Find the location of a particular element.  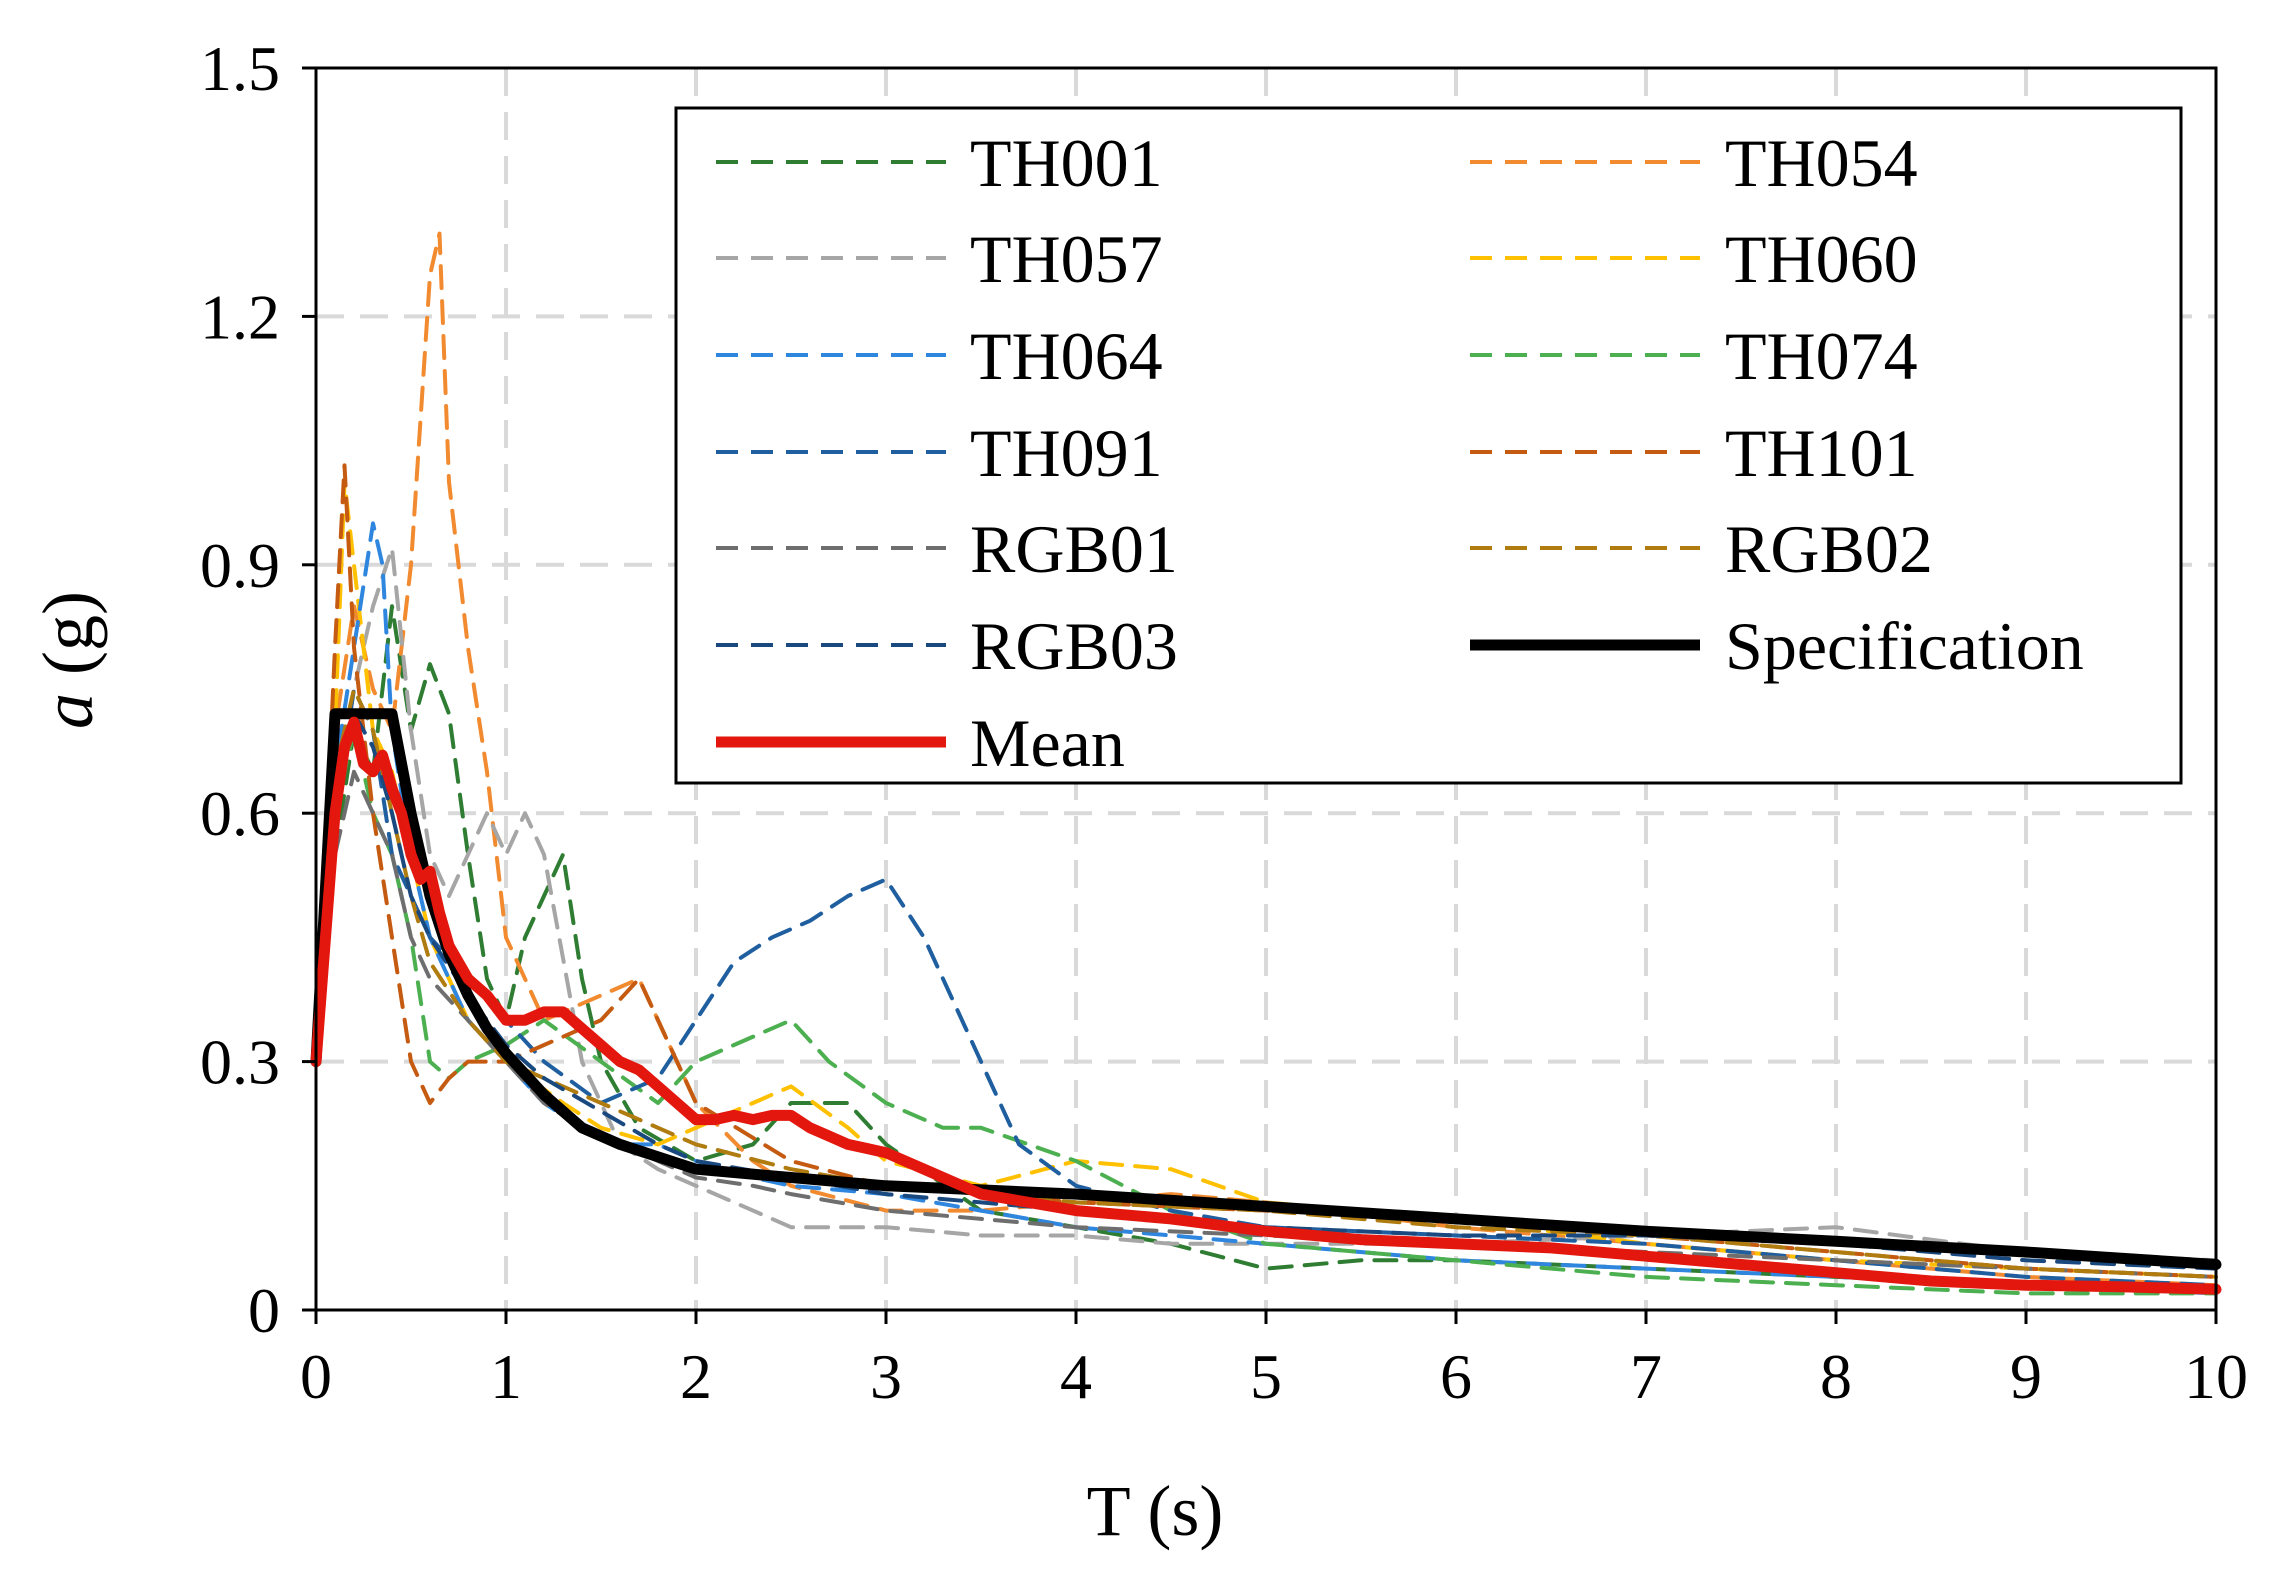

legend-item-mean: Mean is located at coordinates (920, 743).